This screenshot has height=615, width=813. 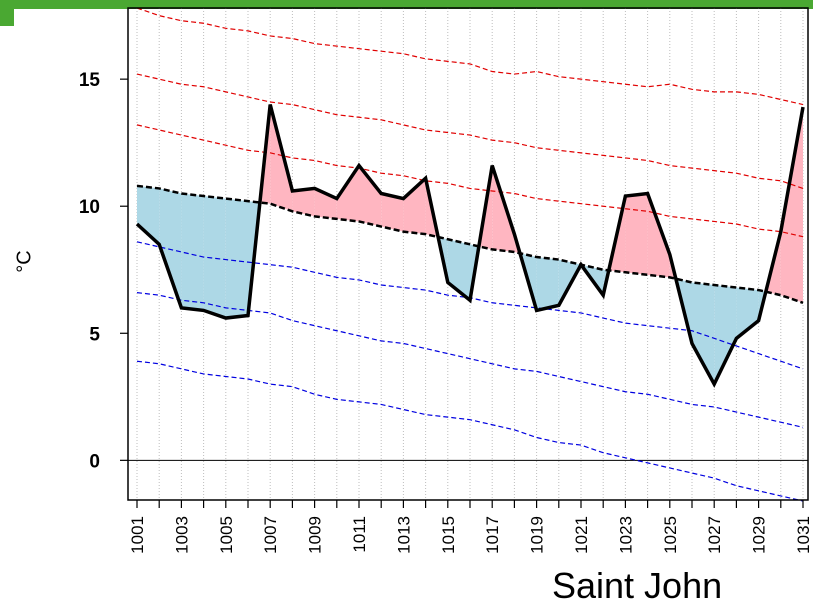 I want to click on x-tick-label: 1001, so click(x=137, y=535).